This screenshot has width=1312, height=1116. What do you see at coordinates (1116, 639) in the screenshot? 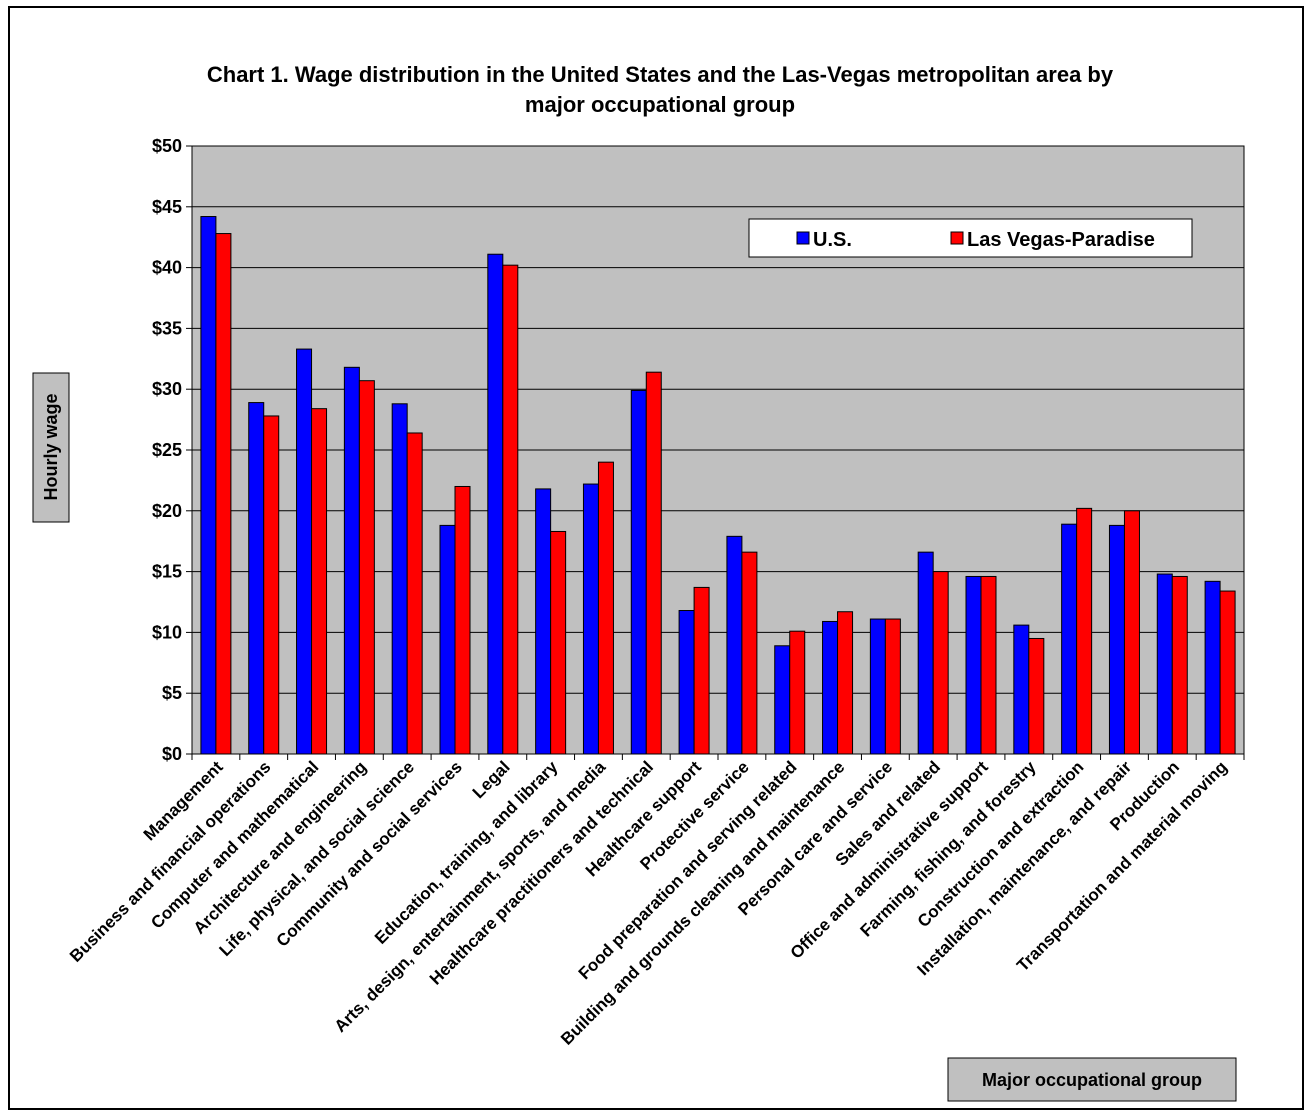
I see `bar-u-s-installation-maintenance-and-repair` at bounding box center [1116, 639].